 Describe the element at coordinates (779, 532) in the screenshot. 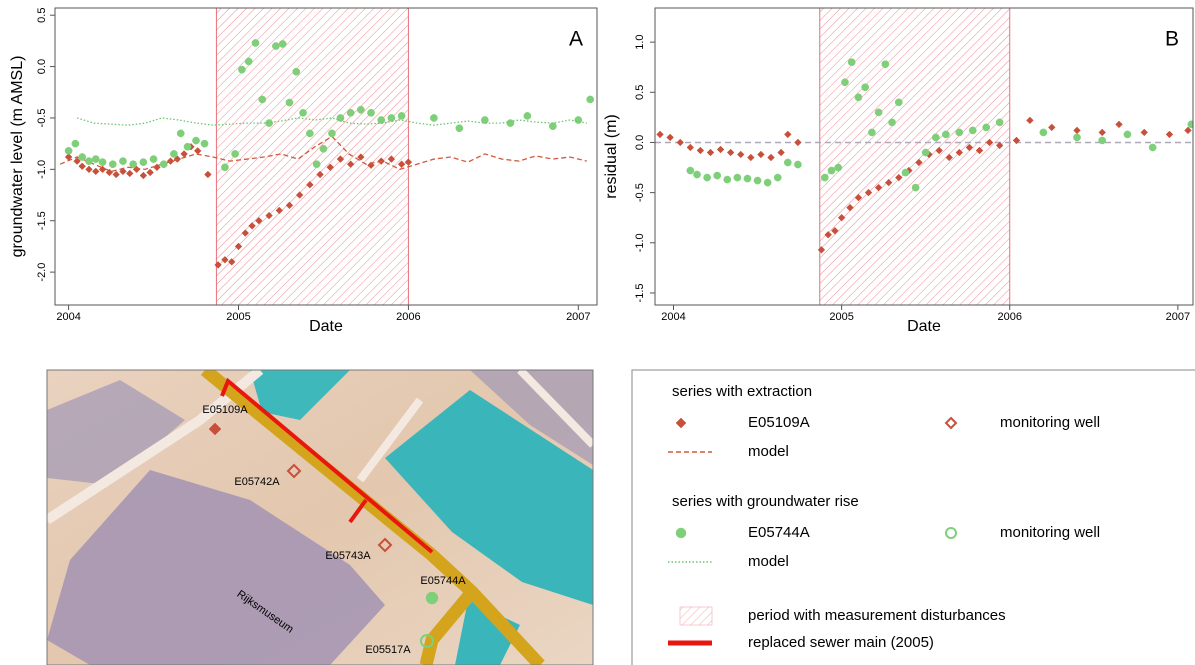

I see `legend-label: E05744A` at that location.